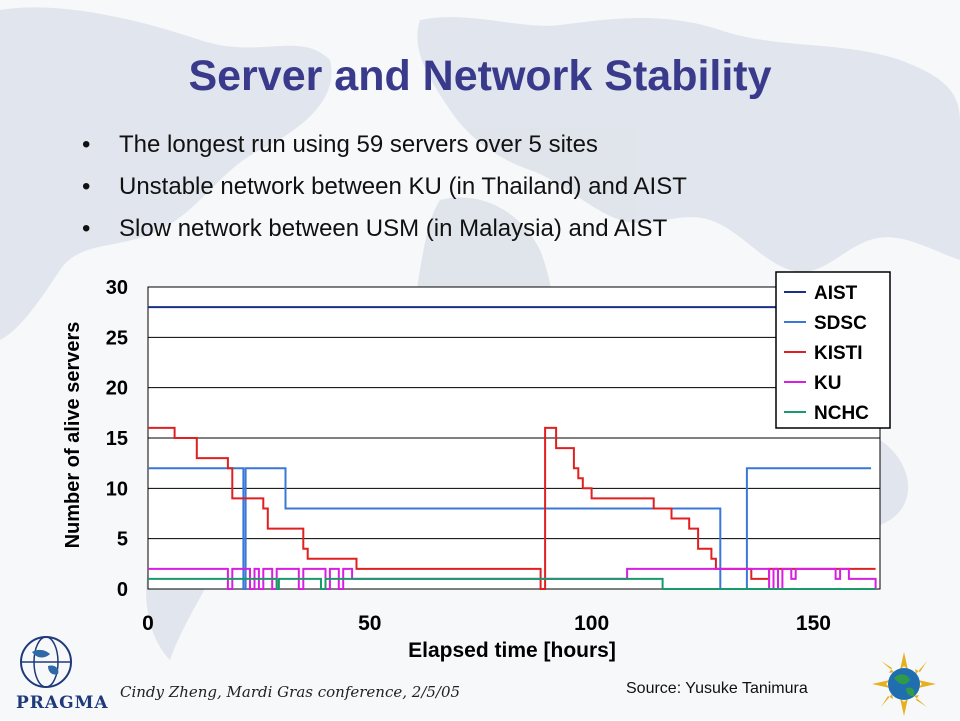 The height and width of the screenshot is (721, 960). Describe the element at coordinates (117, 338) in the screenshot. I see `y-tick-label: 25` at that location.